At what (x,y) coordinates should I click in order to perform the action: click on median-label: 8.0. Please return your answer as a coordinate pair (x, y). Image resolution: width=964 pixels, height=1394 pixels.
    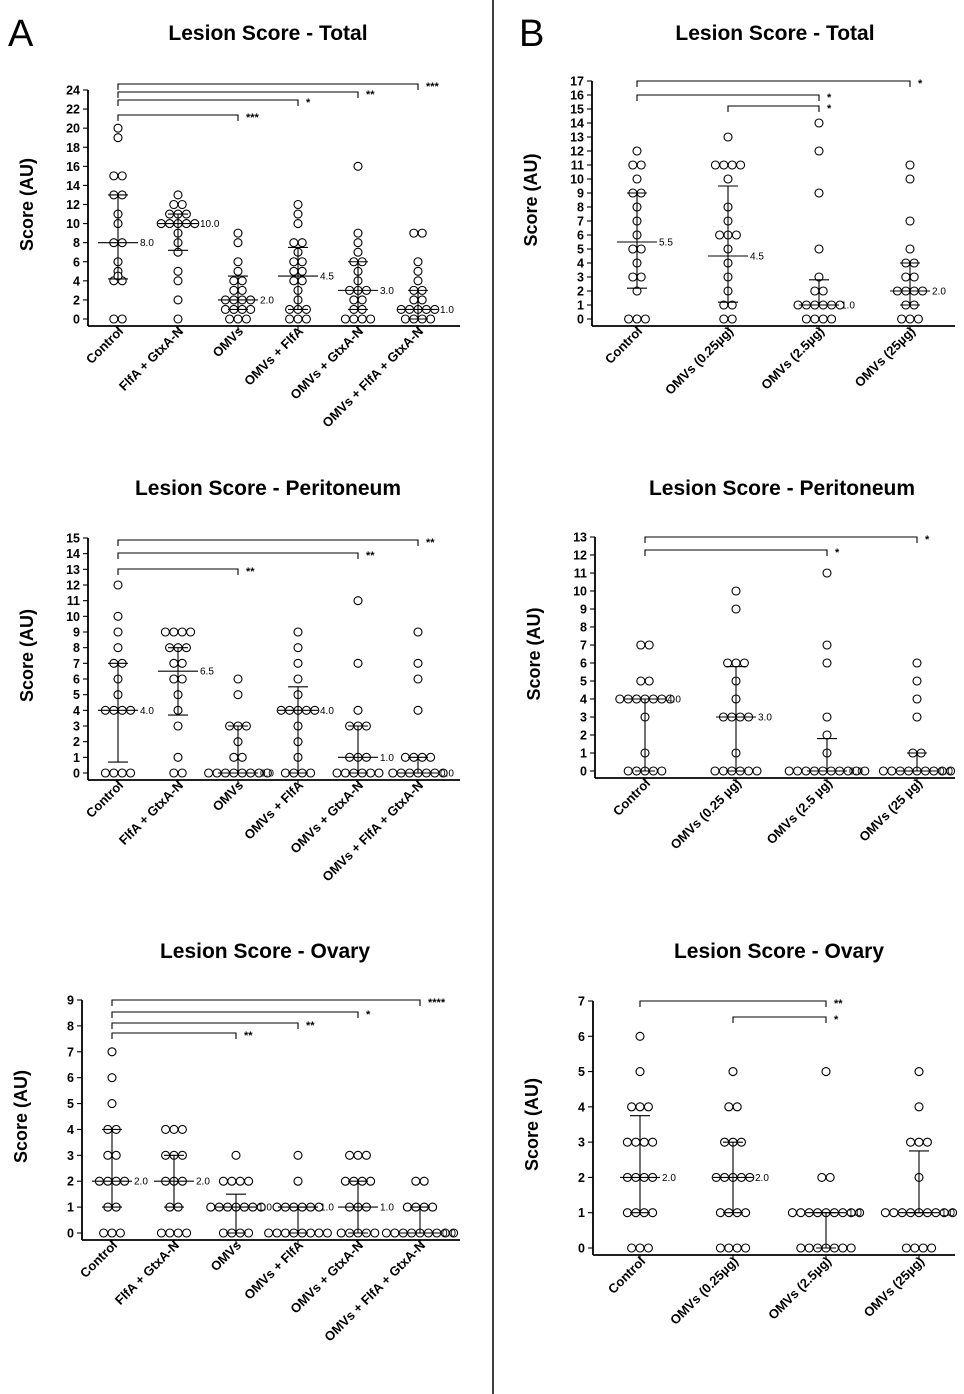
    Looking at the image, I should click on (147, 243).